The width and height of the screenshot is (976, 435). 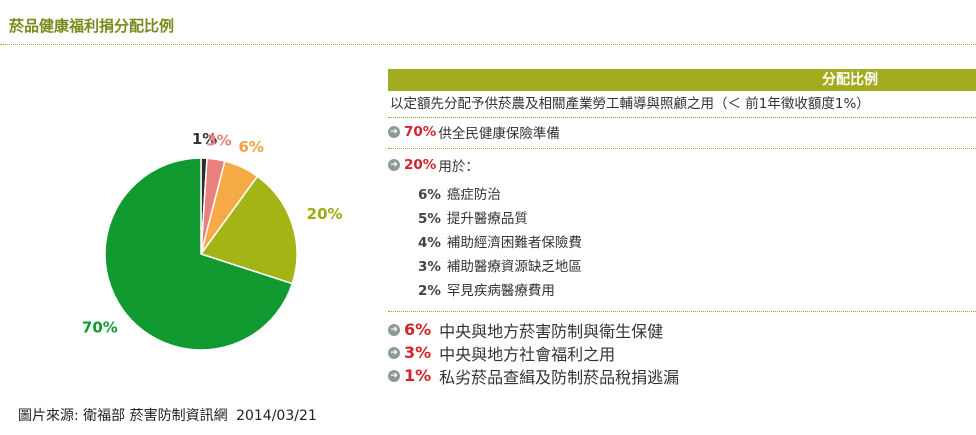 I want to click on title-divider, so click(x=488, y=44).